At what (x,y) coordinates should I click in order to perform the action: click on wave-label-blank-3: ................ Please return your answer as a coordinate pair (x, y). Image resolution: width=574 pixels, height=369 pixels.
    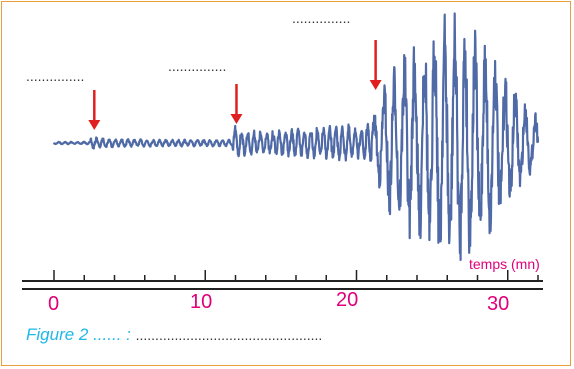
    Looking at the image, I should click on (321, 18).